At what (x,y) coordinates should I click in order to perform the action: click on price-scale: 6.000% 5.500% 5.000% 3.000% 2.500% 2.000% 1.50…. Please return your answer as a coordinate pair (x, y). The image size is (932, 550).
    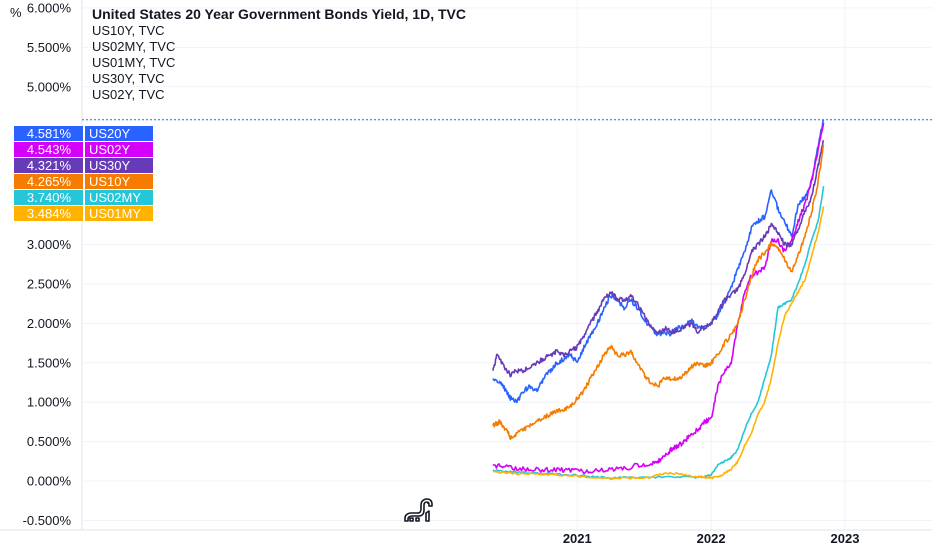
    Looking at the image, I should click on (47, 264).